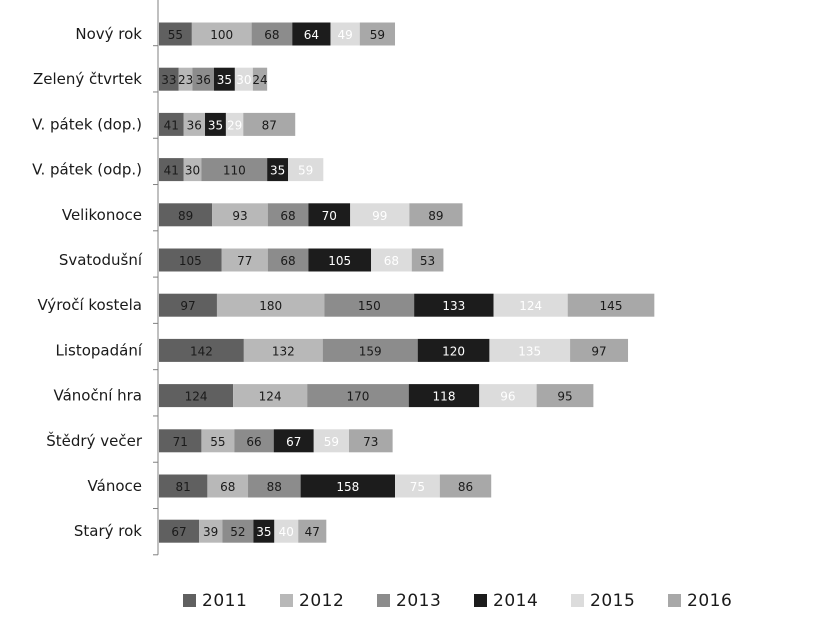  What do you see at coordinates (239, 216) in the screenshot?
I see `data-label: 93` at bounding box center [239, 216].